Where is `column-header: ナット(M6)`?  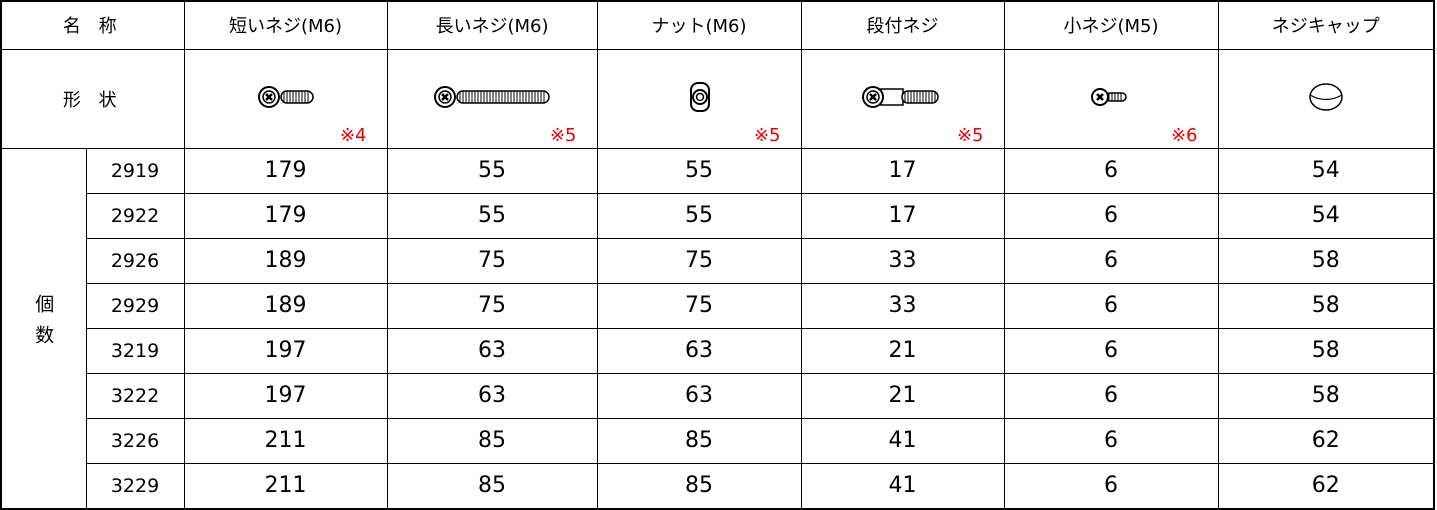
column-header: ナット(M6) is located at coordinates (699, 25).